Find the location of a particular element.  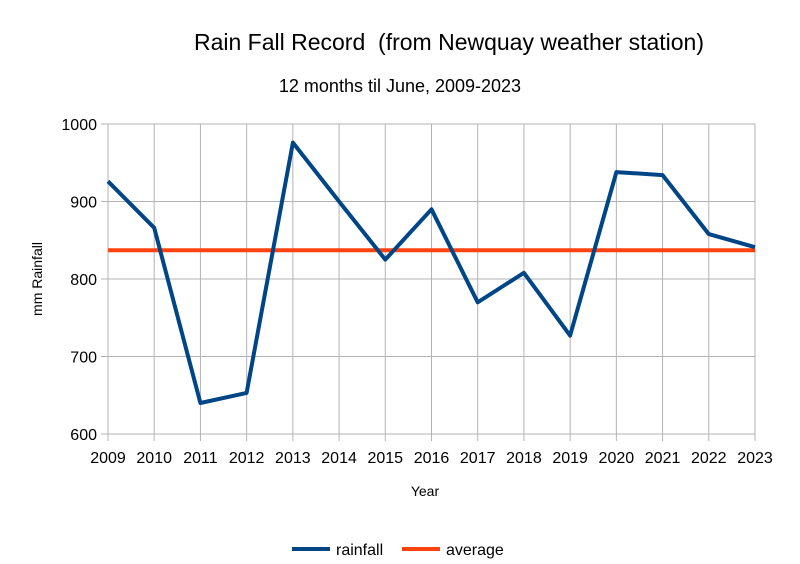

x-axis-label: Year is located at coordinates (425, 491).